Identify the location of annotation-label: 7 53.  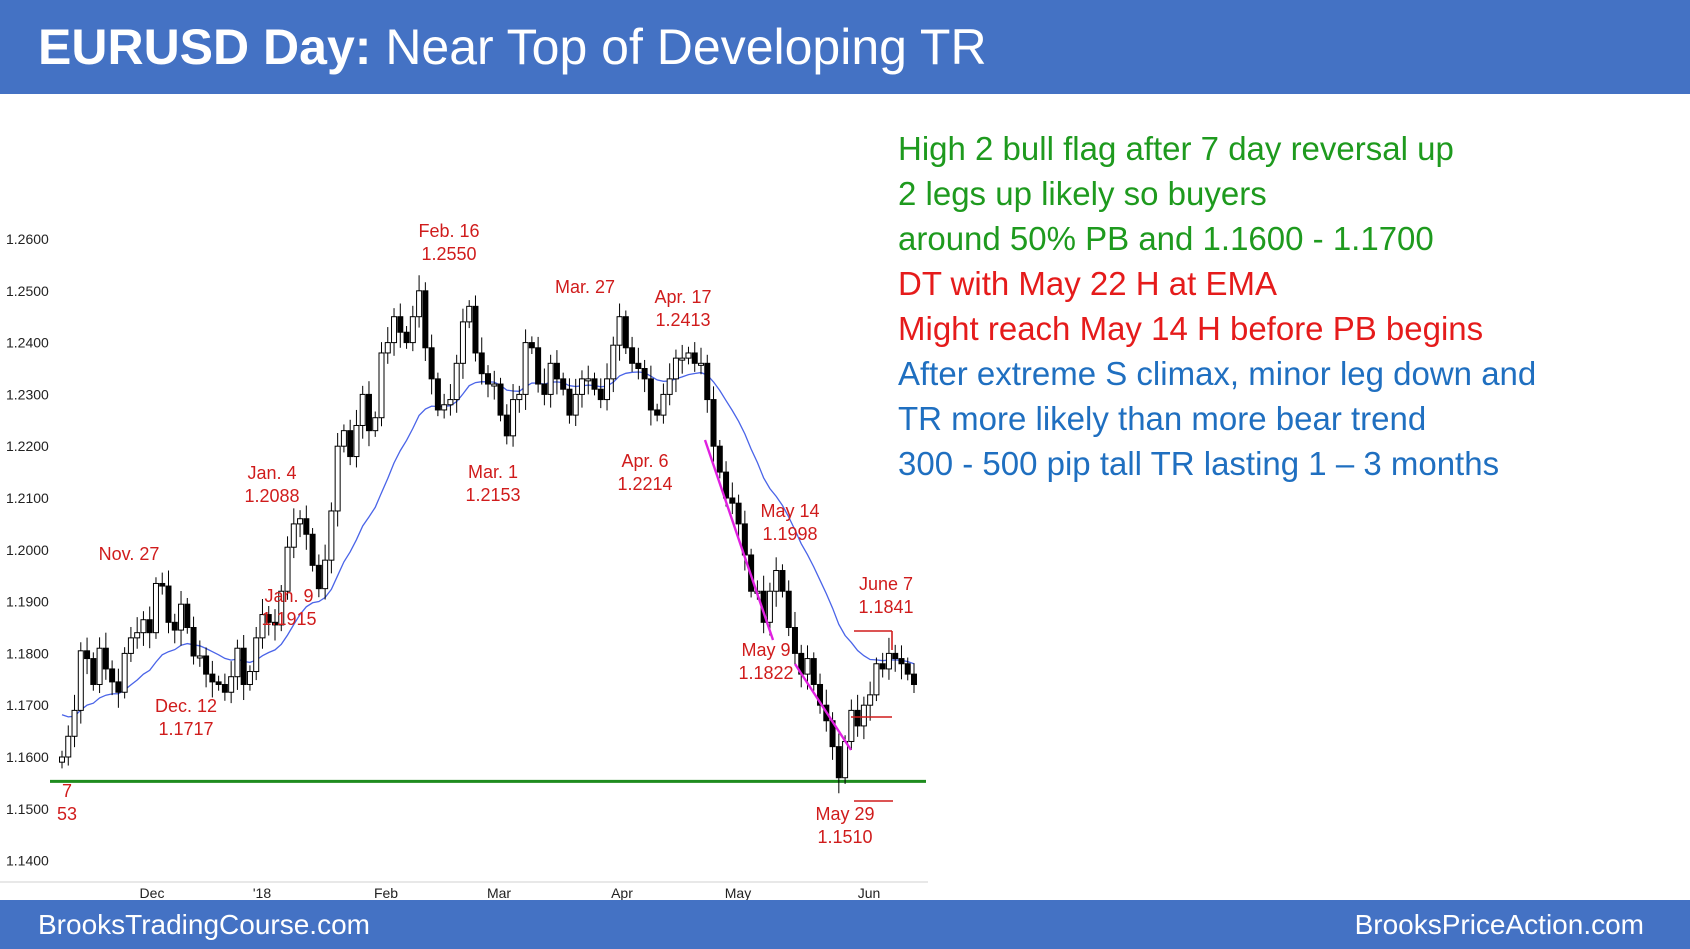
(67, 802).